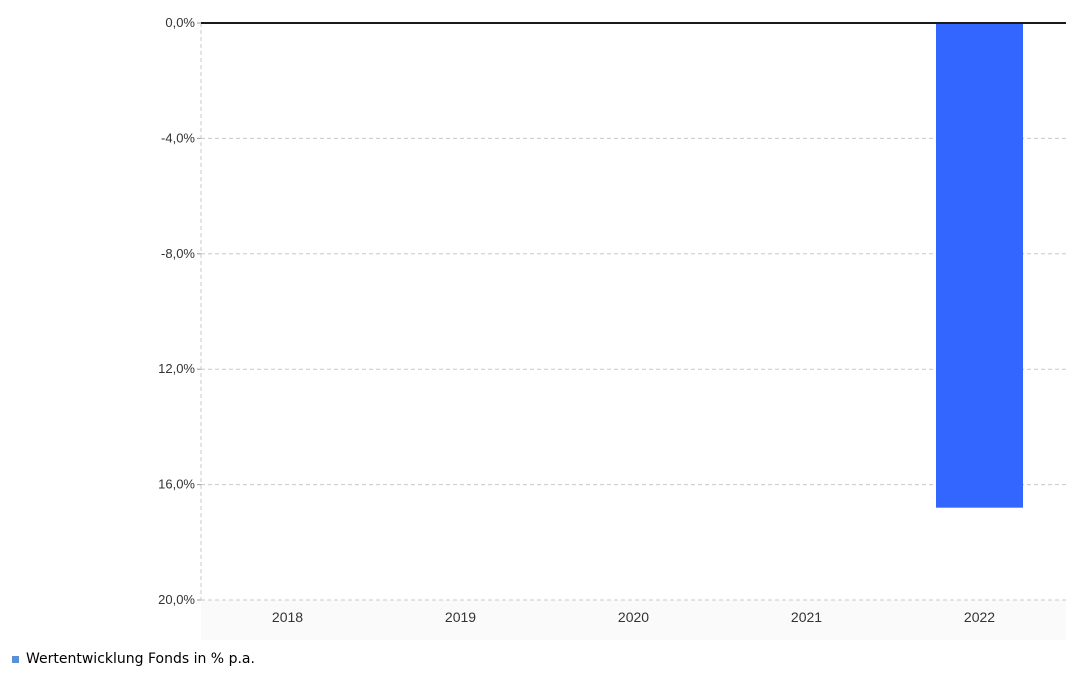  What do you see at coordinates (806, 617) in the screenshot?
I see `x-tick-label: 2021` at bounding box center [806, 617].